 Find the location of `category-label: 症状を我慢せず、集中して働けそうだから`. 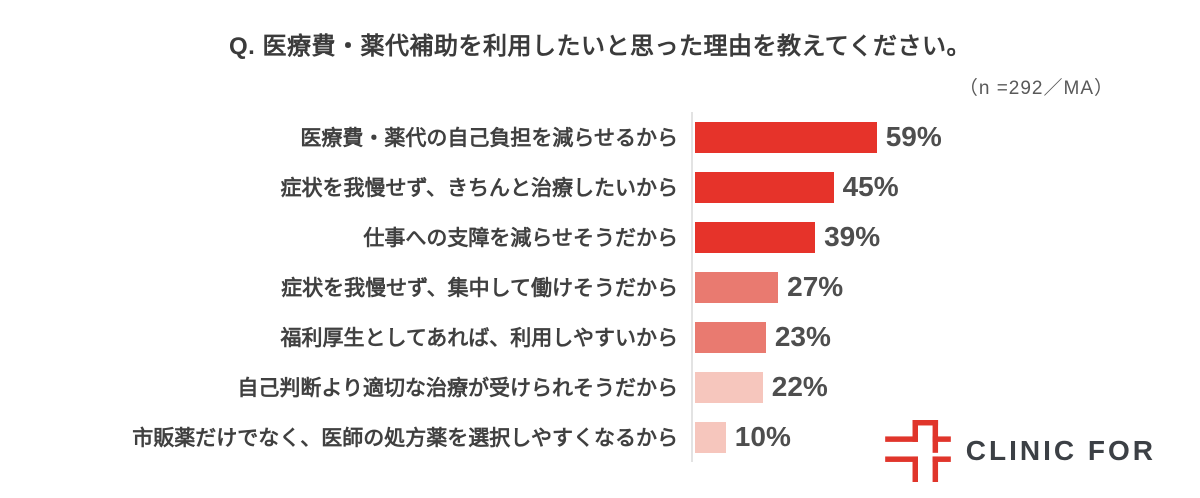

category-label: 症状を我慢せず、集中して働けそうだから is located at coordinates (479, 288).